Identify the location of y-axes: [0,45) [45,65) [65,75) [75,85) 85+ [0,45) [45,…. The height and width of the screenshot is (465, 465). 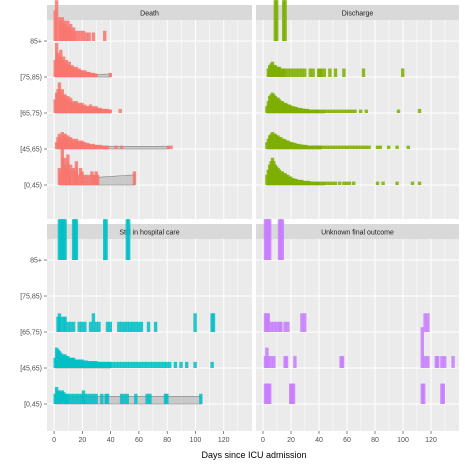
(33, 224).